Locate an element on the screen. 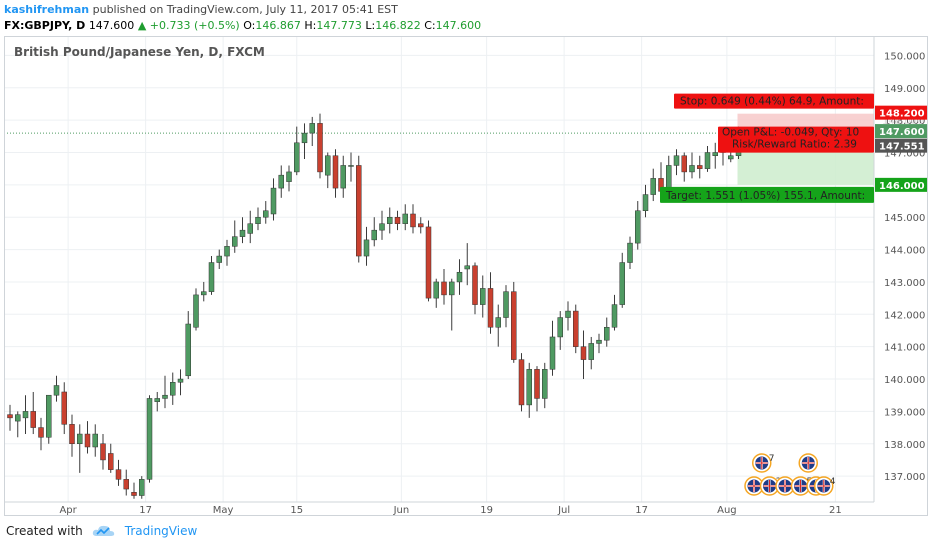 Image resolution: width=932 pixels, height=550 pixels. x-tick-label: 21 is located at coordinates (835, 510).